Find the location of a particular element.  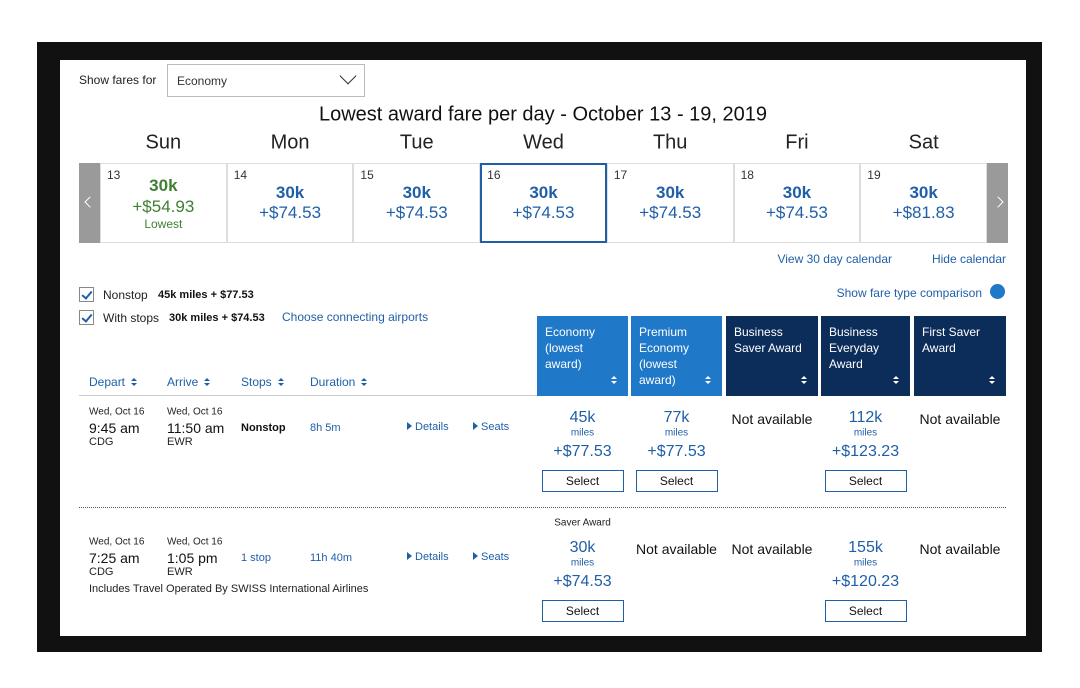

flight-airport: CDG is located at coordinates (101, 442).